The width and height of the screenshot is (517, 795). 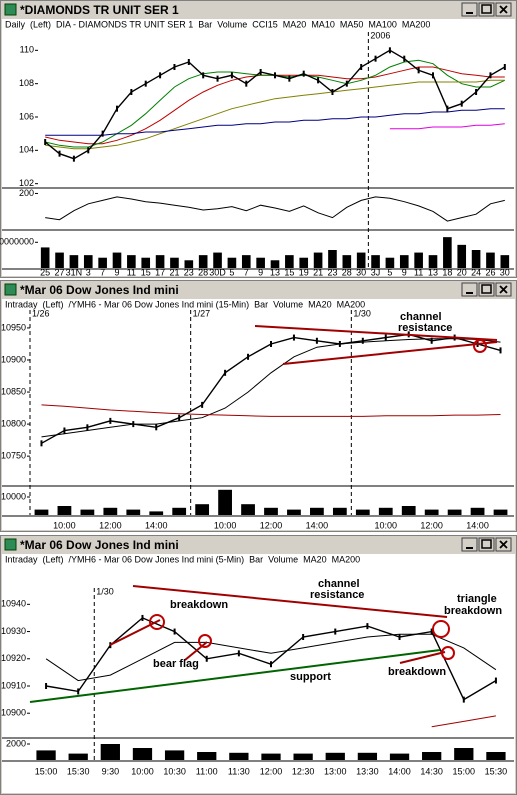 I want to click on x-tick-label: 30, so click(x=361, y=272).